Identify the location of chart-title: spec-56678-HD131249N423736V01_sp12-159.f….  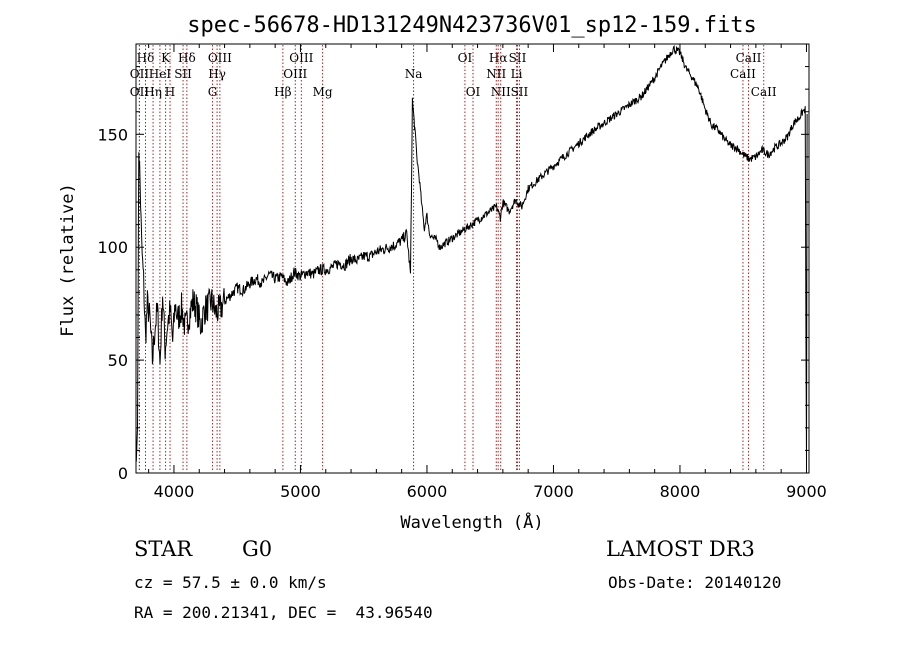
(472, 25).